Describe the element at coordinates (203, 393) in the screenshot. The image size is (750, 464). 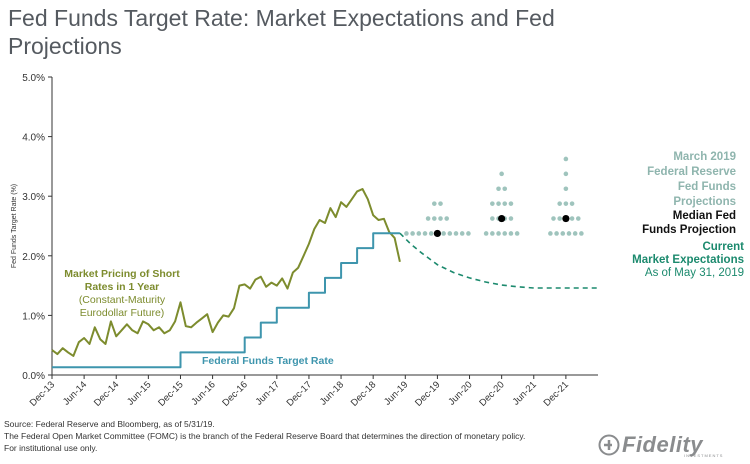
I see `x-tick-label: Jun-16` at that location.